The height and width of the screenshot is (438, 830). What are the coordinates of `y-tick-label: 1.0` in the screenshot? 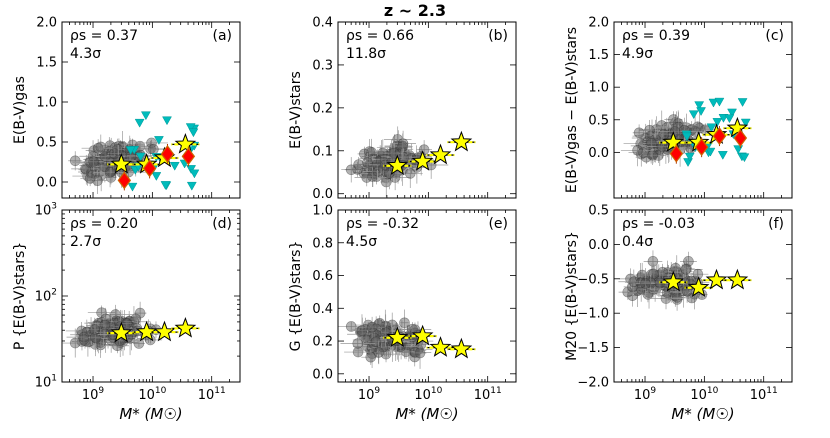 It's located at (598, 88).